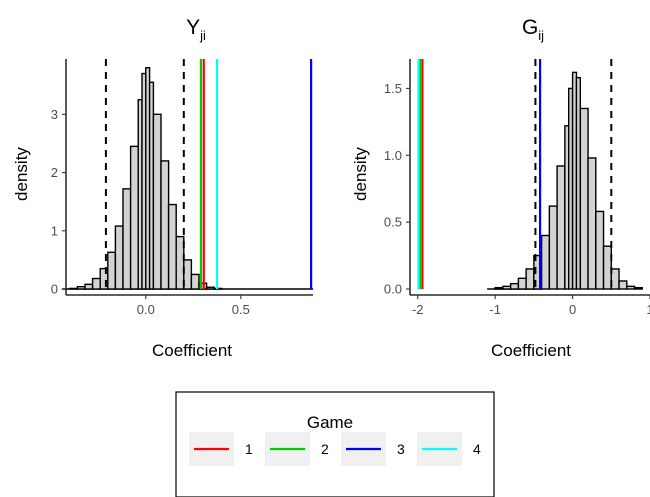 The image size is (650, 497). I want to click on panel-title: Gij, so click(533, 29).